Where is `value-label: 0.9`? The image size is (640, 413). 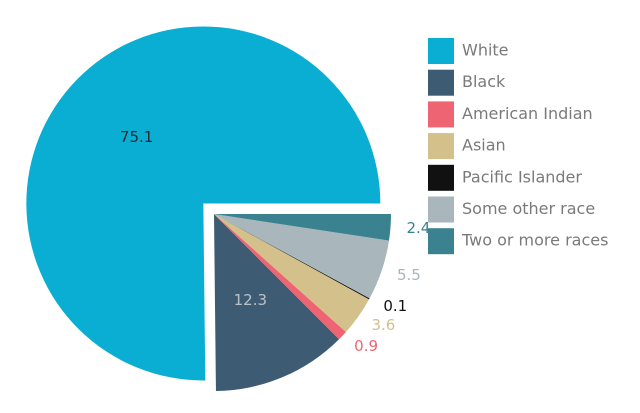 value-label: 0.9 is located at coordinates (366, 346).